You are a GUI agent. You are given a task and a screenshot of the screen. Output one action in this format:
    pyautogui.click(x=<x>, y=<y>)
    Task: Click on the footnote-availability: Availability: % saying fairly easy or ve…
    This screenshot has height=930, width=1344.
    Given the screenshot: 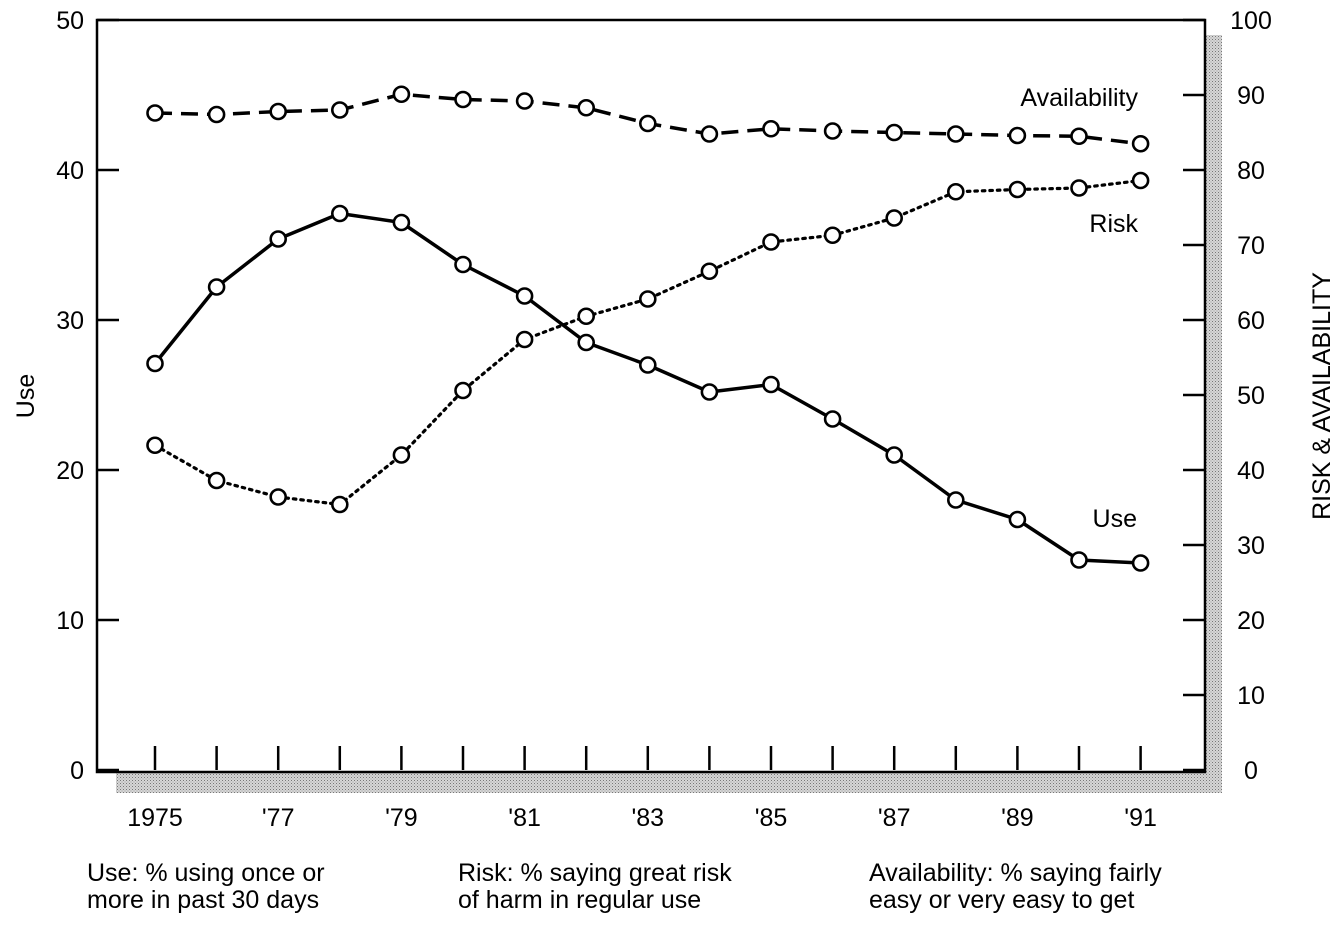 What is the action you would take?
    pyautogui.click(x=1015, y=887)
    